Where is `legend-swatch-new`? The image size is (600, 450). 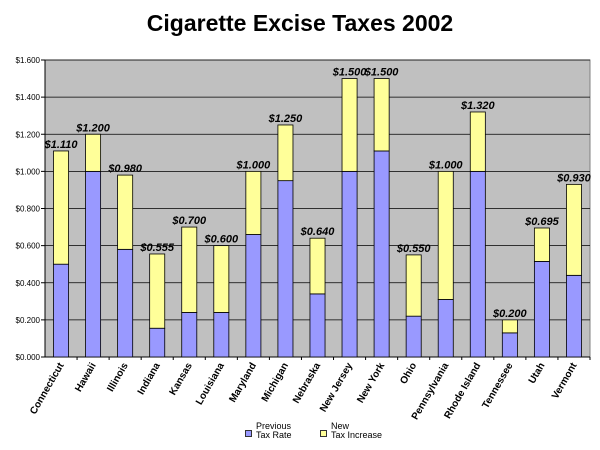 legend-swatch-new is located at coordinates (323, 433).